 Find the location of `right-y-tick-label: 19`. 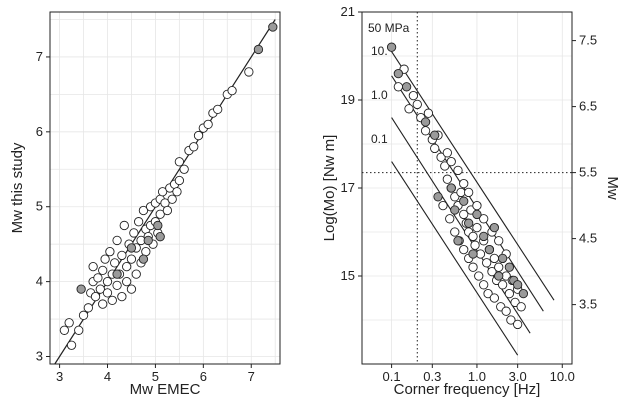

right-y-tick-label: 19 is located at coordinates (348, 99).